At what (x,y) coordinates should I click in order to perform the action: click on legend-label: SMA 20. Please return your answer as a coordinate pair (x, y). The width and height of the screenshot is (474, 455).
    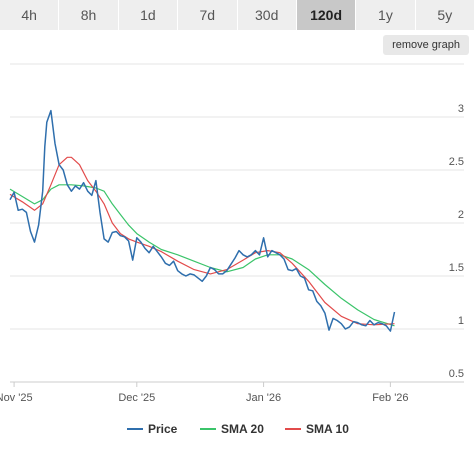
    Looking at the image, I should click on (242, 429).